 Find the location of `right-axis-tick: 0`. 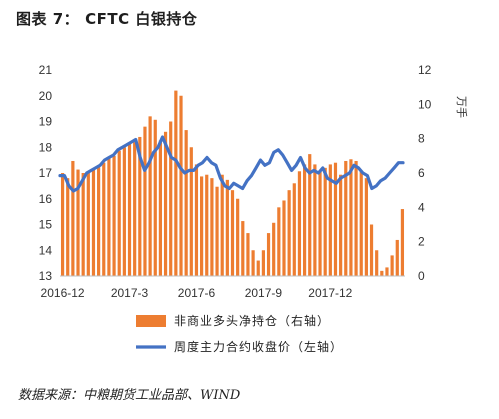

right-axis-tick: 0 is located at coordinates (421, 276).